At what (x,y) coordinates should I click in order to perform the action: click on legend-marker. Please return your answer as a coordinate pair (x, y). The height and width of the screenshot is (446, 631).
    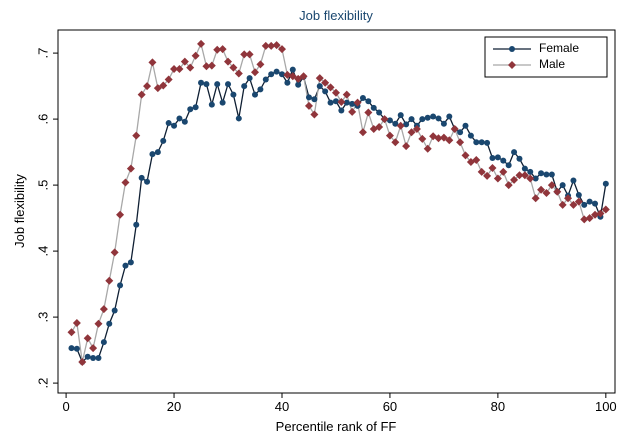
    Looking at the image, I should click on (512, 49).